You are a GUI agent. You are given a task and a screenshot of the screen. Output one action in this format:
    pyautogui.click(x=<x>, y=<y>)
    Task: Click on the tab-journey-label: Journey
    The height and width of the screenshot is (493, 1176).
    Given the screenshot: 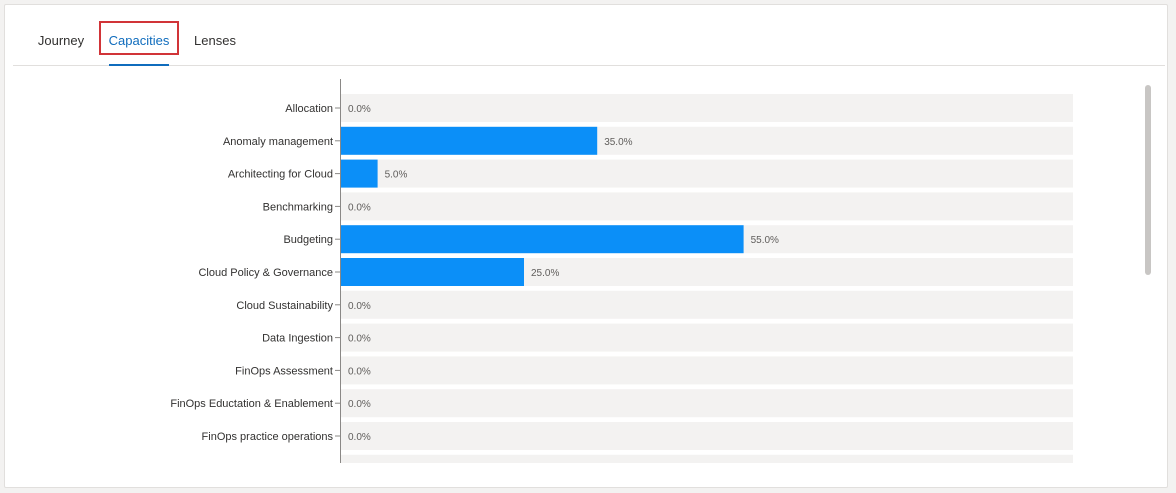 What is the action you would take?
    pyautogui.click(x=61, y=40)
    